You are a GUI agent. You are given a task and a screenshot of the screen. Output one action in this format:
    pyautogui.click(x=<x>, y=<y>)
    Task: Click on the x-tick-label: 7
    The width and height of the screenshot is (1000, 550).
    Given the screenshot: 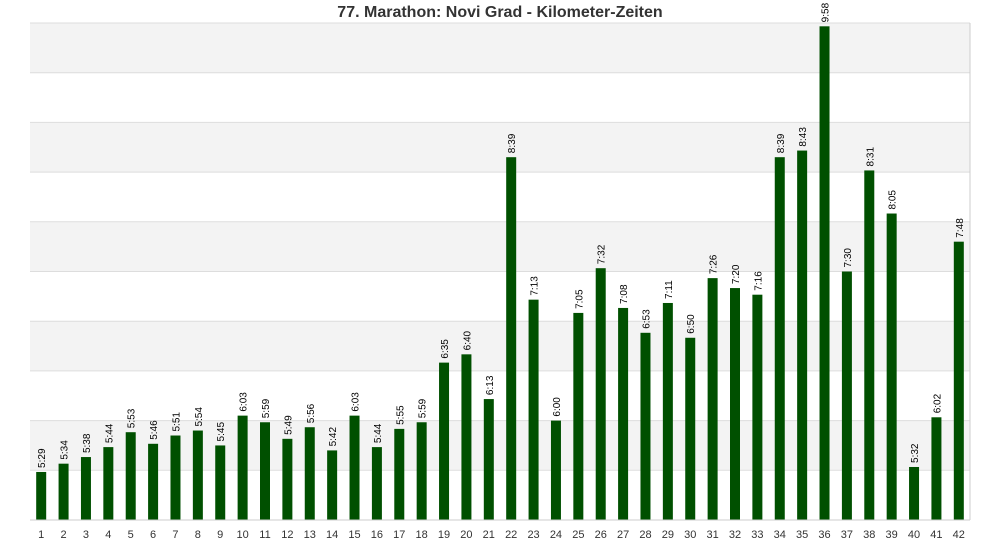 What is the action you would take?
    pyautogui.click(x=175, y=535)
    